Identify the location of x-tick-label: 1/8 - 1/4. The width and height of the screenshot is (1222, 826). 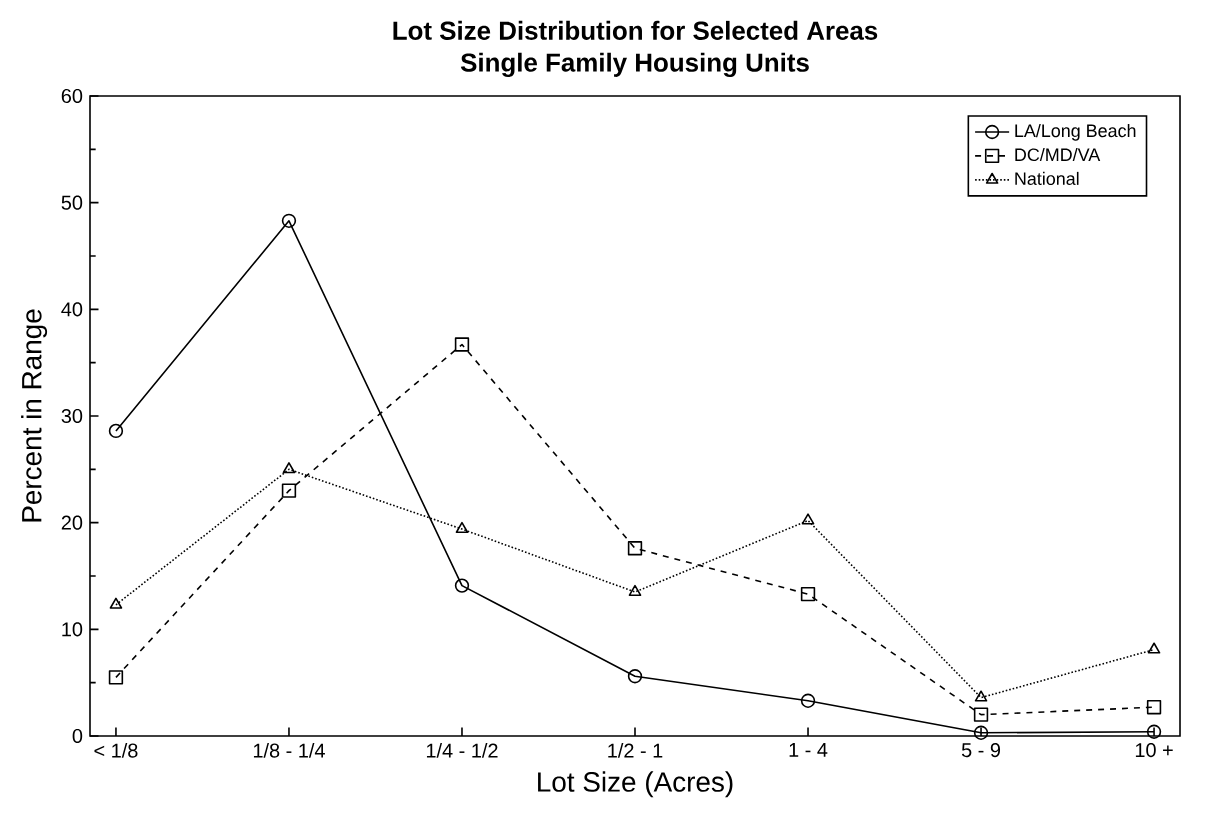
(289, 750).